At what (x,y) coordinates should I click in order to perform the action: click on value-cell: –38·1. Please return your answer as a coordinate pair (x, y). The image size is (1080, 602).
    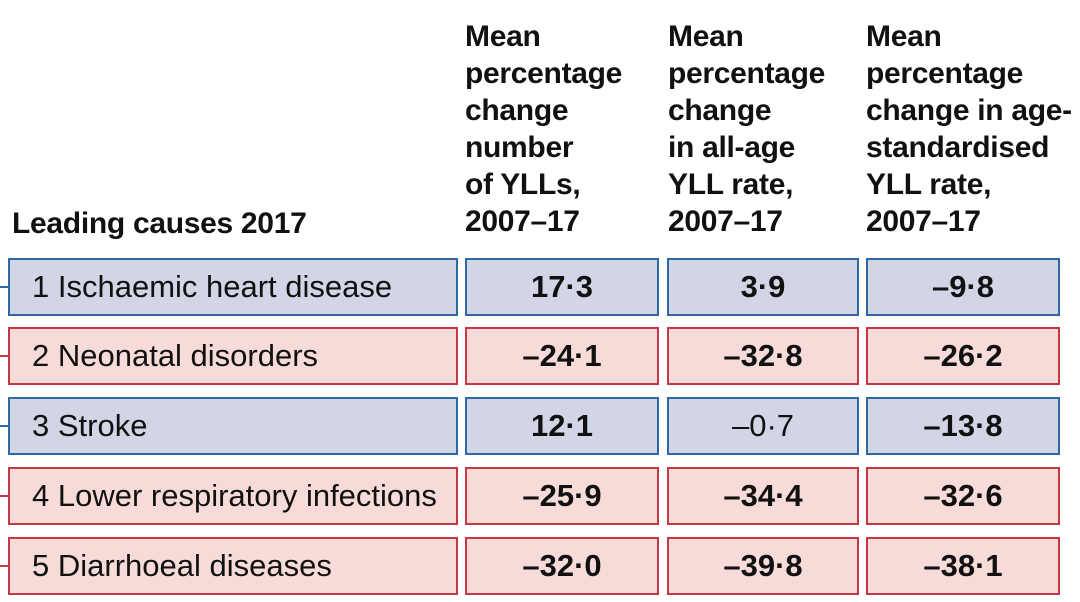
    Looking at the image, I should click on (963, 566).